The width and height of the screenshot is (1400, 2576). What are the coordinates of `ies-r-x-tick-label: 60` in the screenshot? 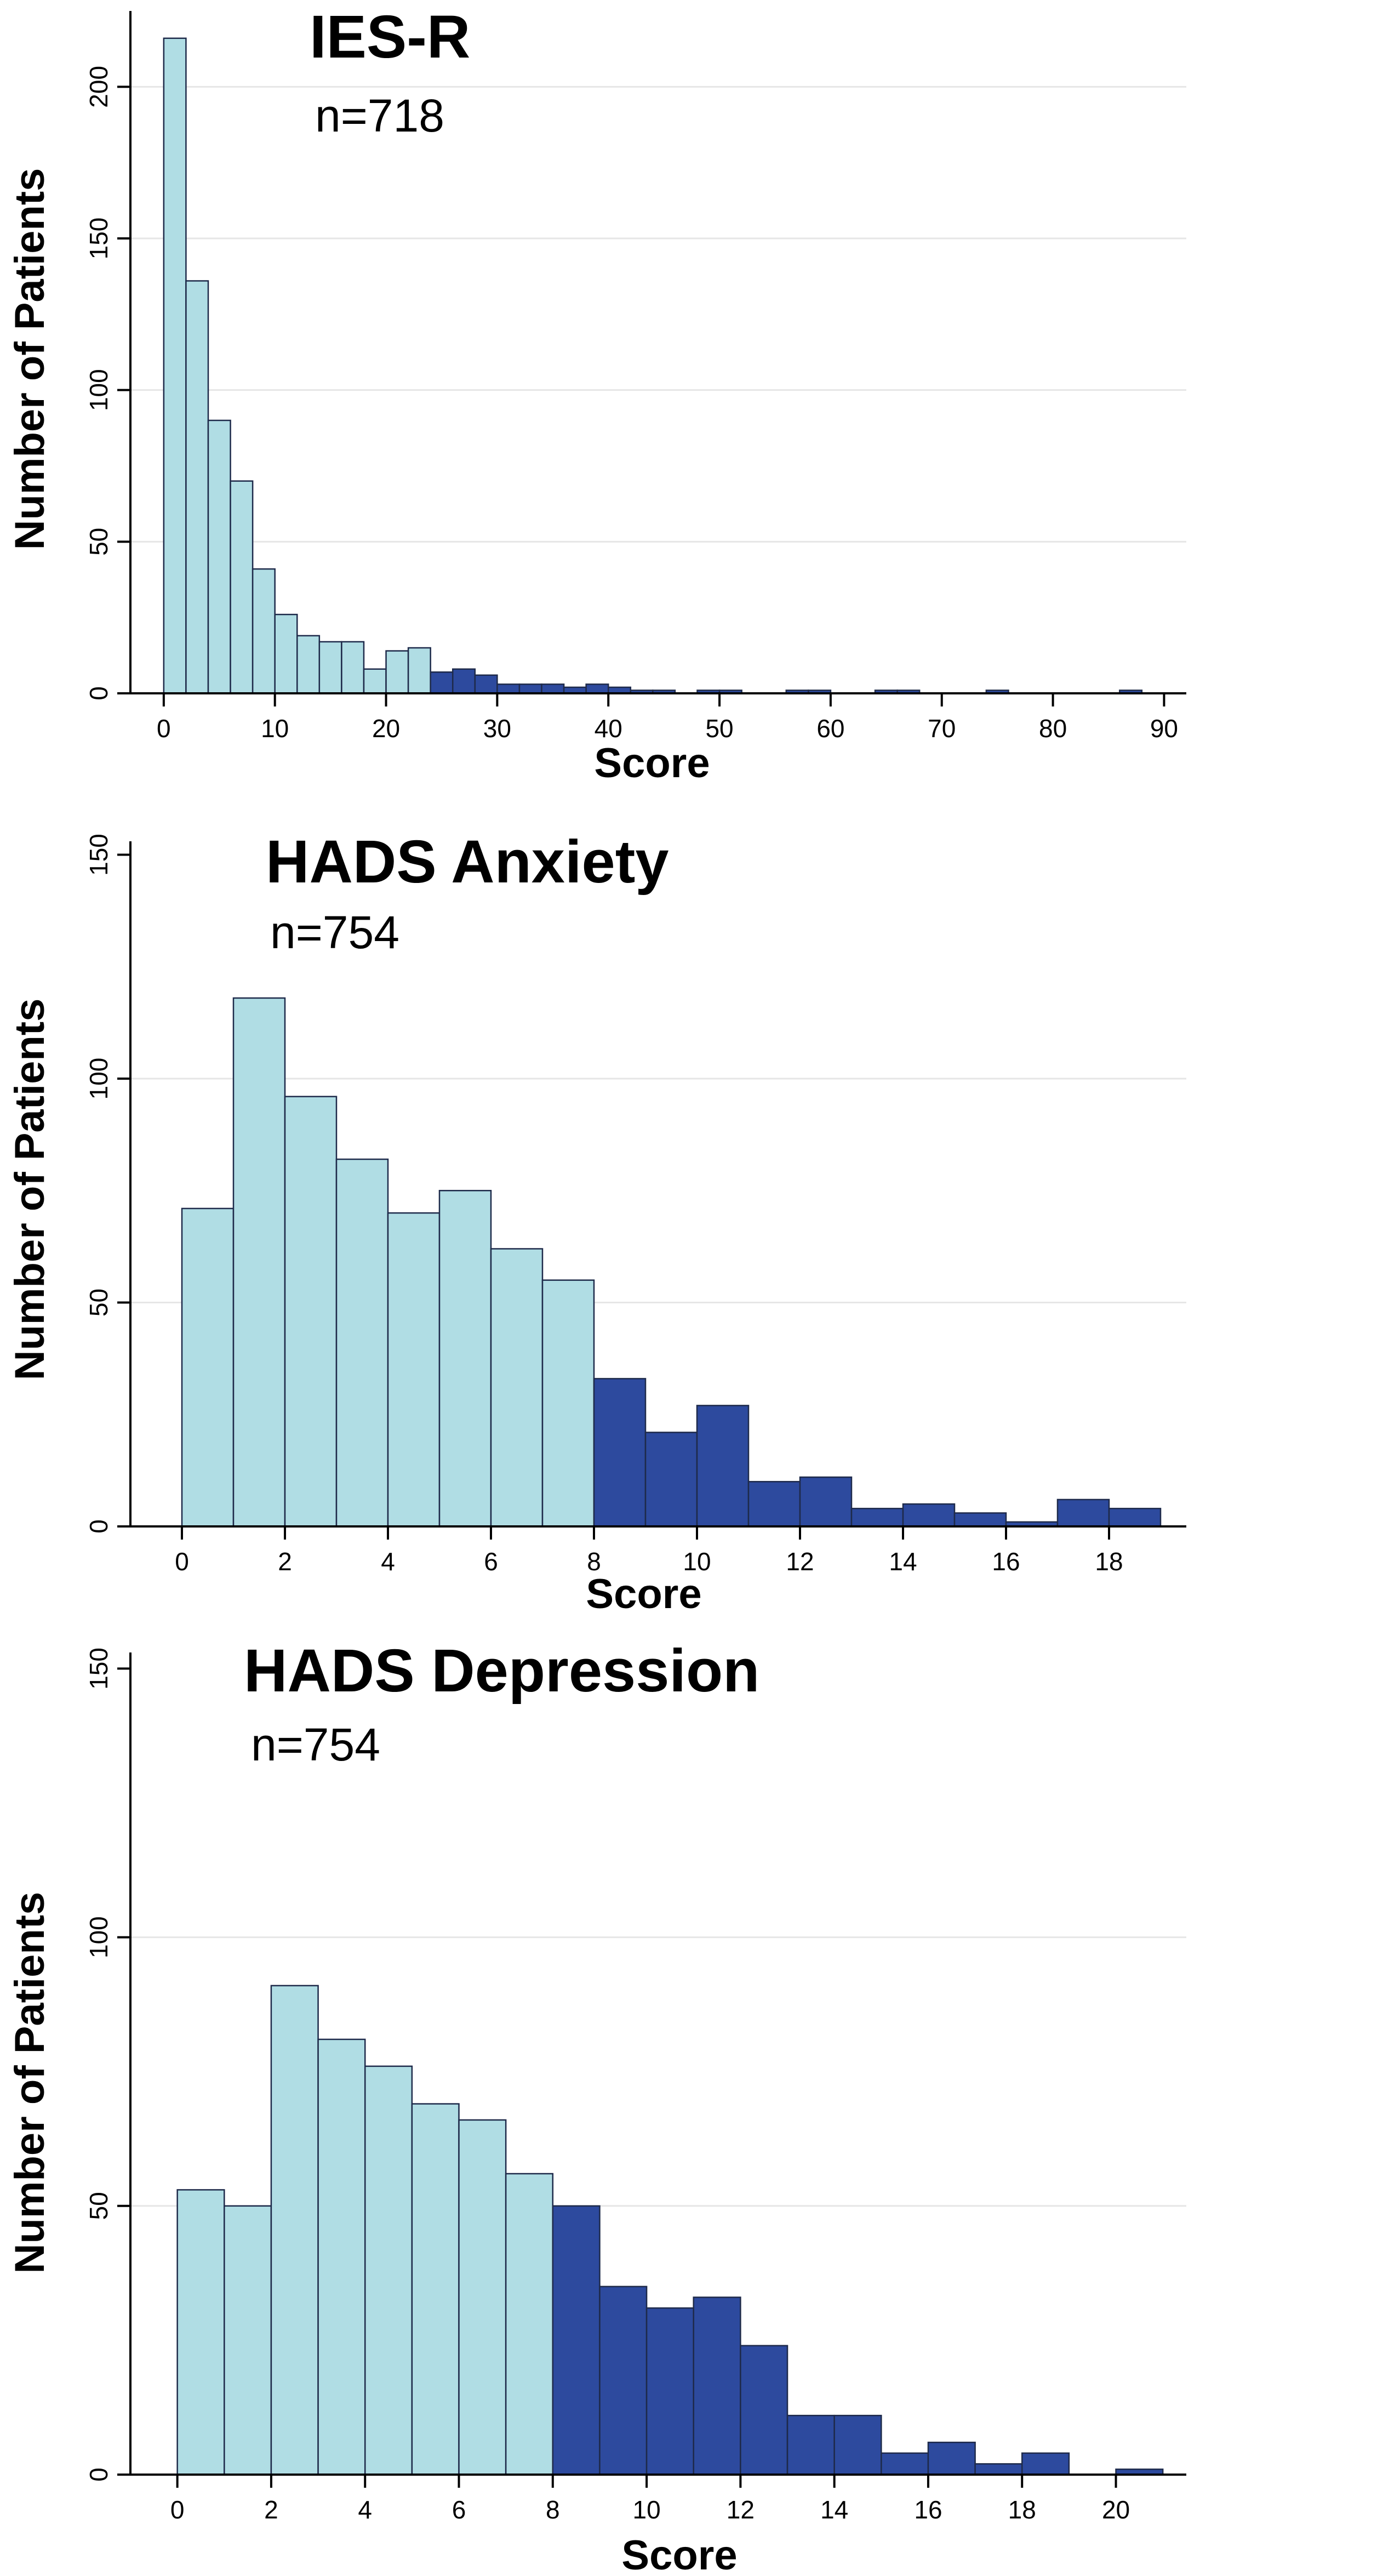 It's located at (830, 728).